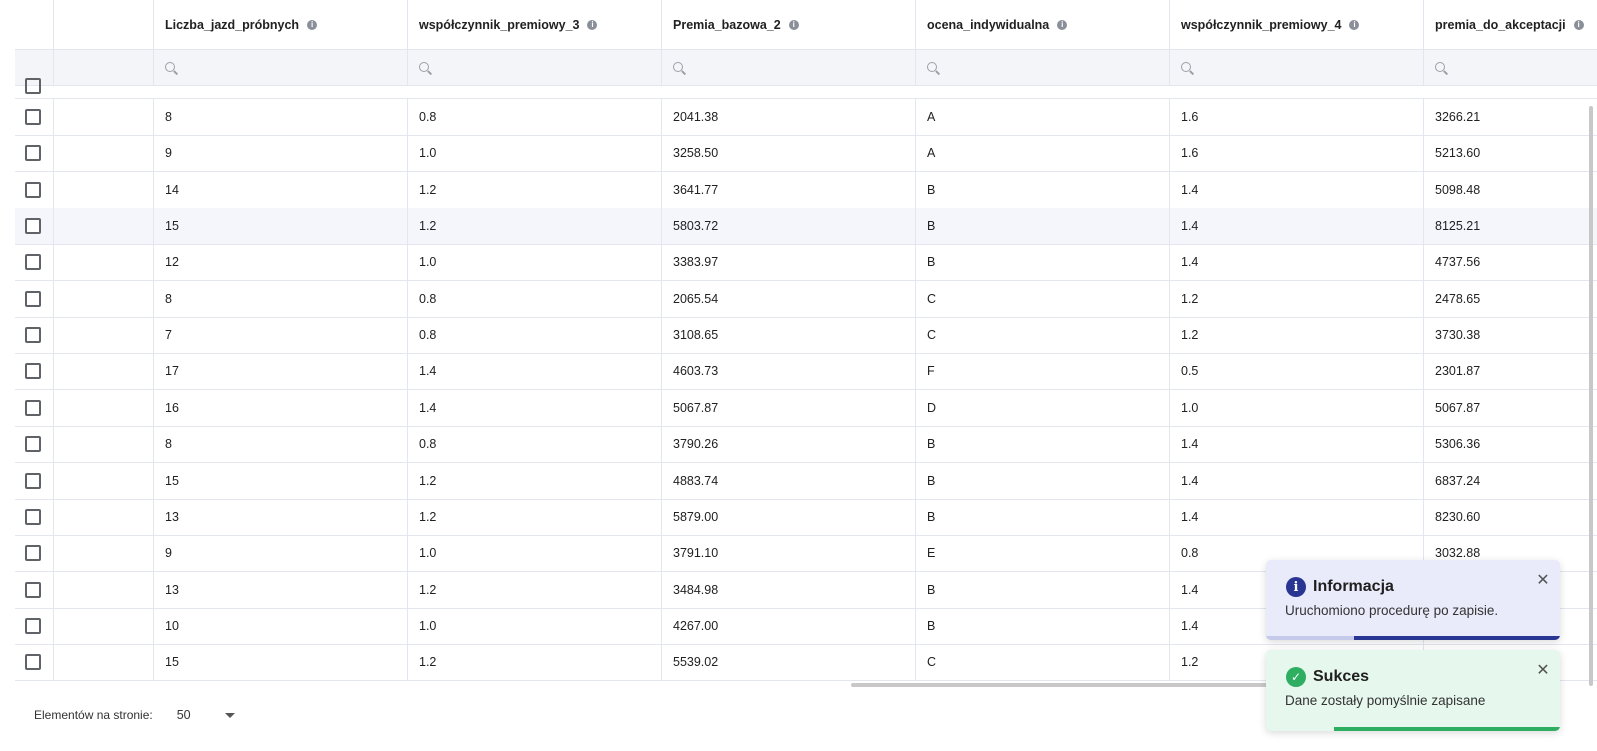 The height and width of the screenshot is (751, 1597). What do you see at coordinates (280, 553) in the screenshot?
I see `cell-liczba: 9` at bounding box center [280, 553].